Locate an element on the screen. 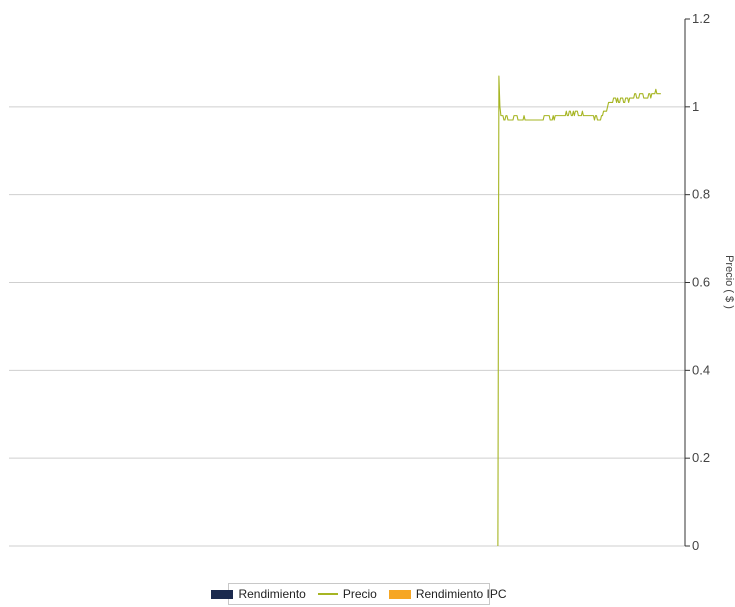  legend-label-rendimiento: Rendimiento is located at coordinates (272, 594).